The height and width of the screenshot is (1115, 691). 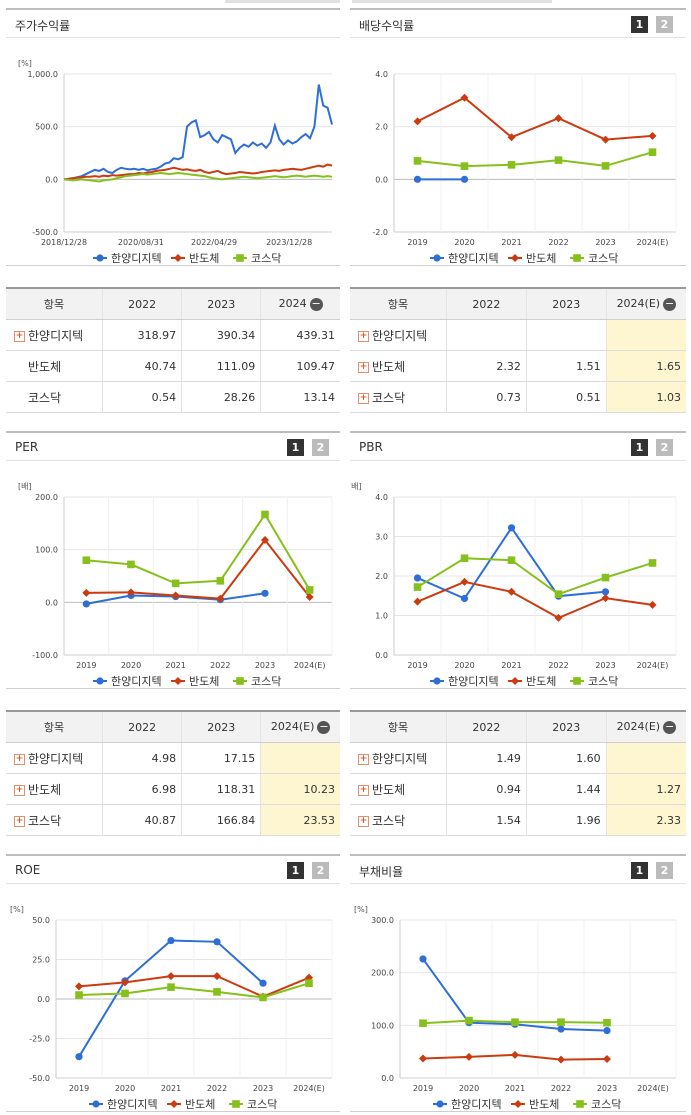 What do you see at coordinates (645, 820) in the screenshot?
I see `table-cell: 2.33` at bounding box center [645, 820].